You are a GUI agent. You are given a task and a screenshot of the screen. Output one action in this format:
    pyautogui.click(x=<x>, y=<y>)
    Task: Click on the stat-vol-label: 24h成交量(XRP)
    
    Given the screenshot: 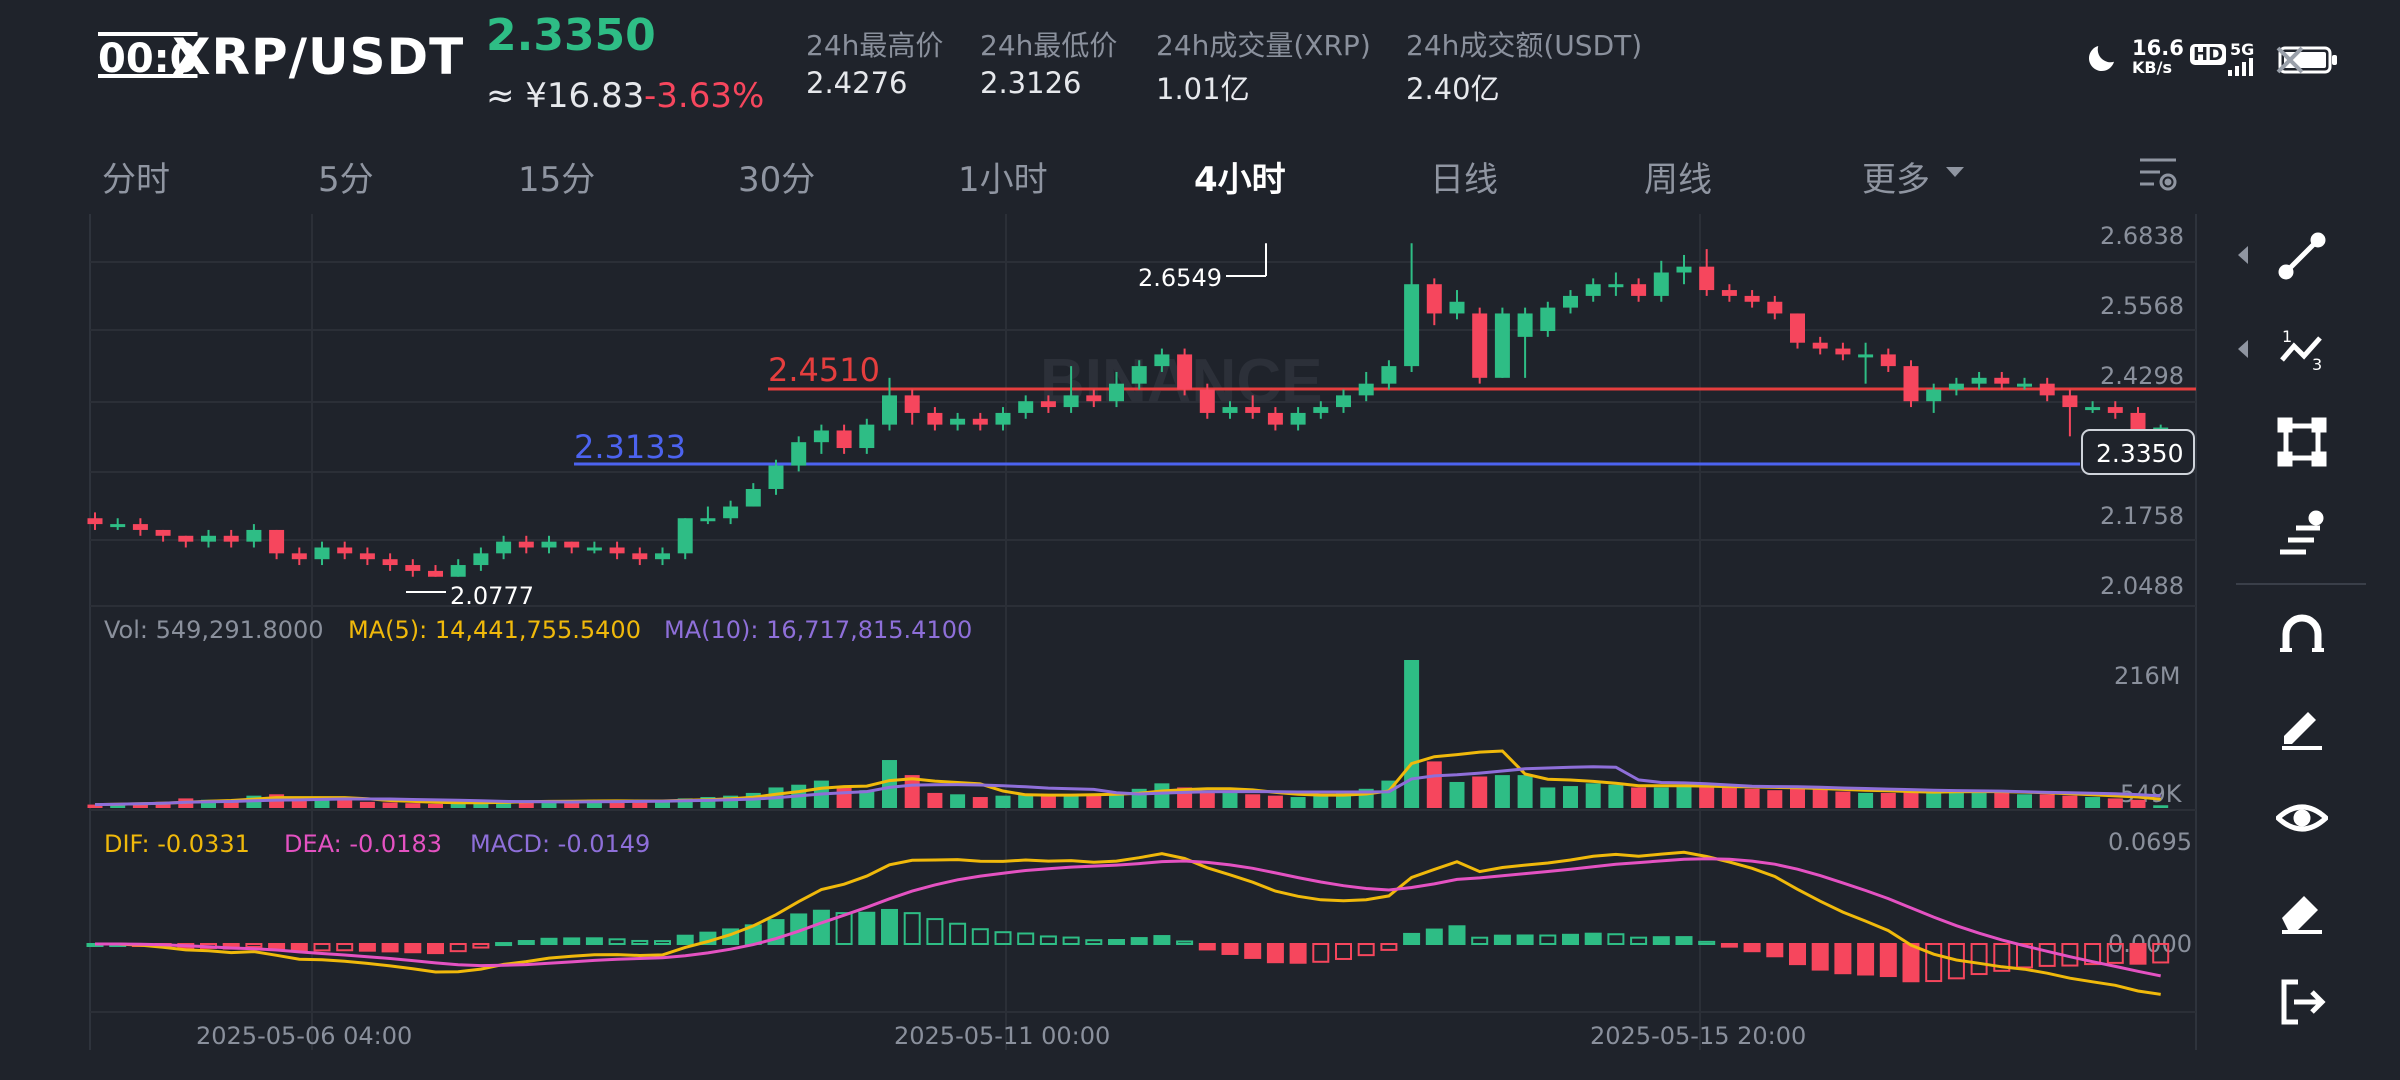 What is the action you would take?
    pyautogui.click(x=1263, y=45)
    